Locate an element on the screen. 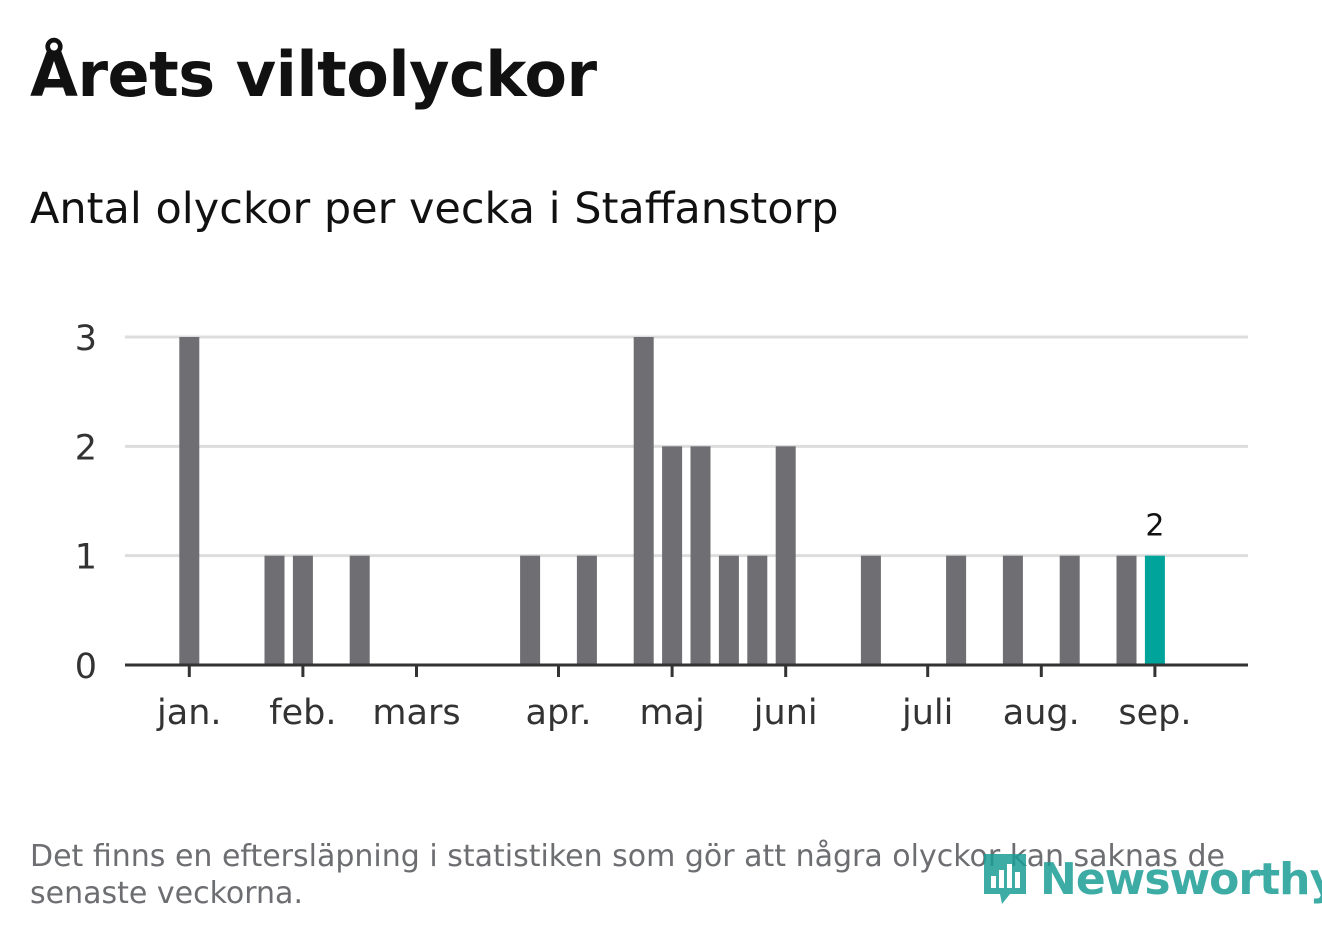  x-tick-label: feb. is located at coordinates (302, 713).